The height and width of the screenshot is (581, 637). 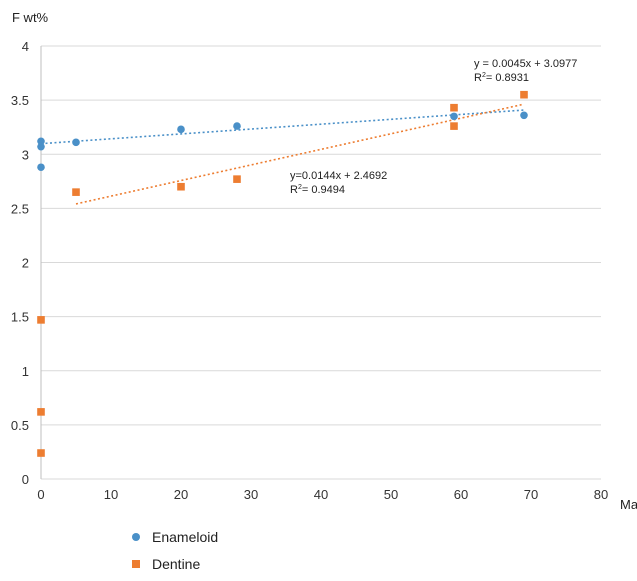 I want to click on x-tick-label: 60, so click(x=461, y=494).